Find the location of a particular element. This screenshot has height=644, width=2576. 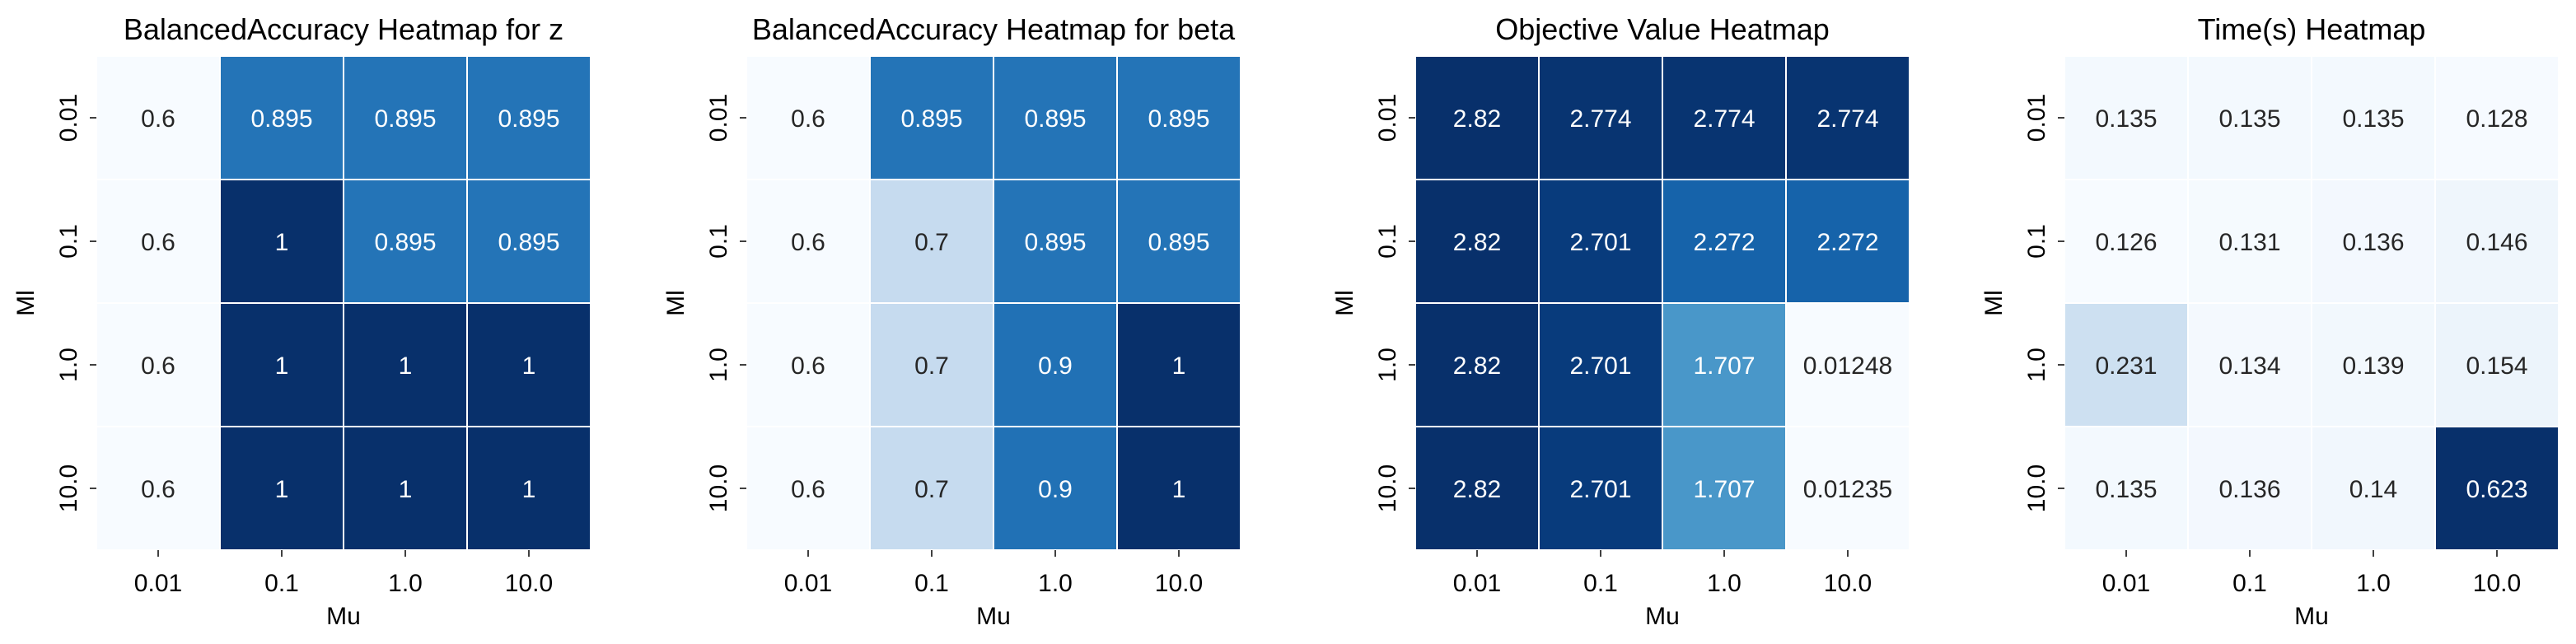

cell-value-label: 0.623 is located at coordinates (2496, 489).